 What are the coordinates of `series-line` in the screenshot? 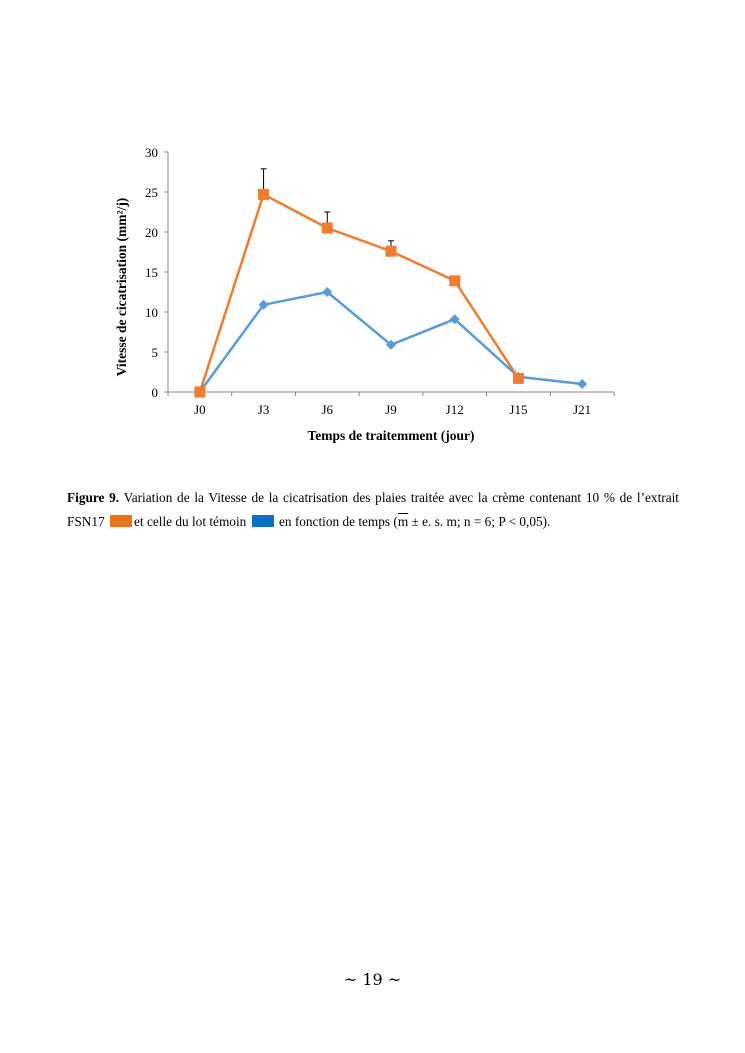 It's located at (359, 293).